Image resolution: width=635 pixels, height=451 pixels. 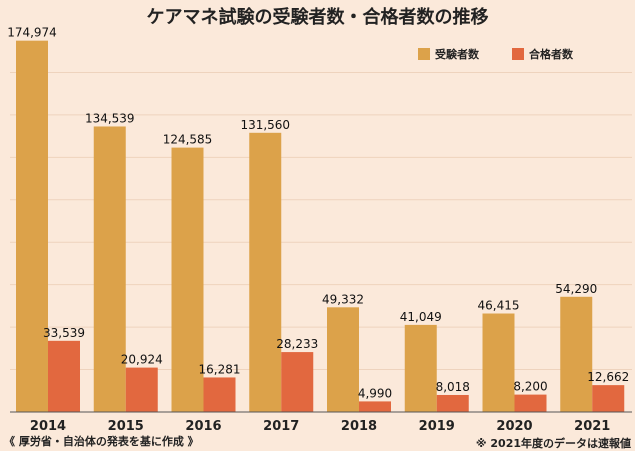 What do you see at coordinates (375, 406) in the screenshot?
I see `bar-passers-2018` at bounding box center [375, 406].